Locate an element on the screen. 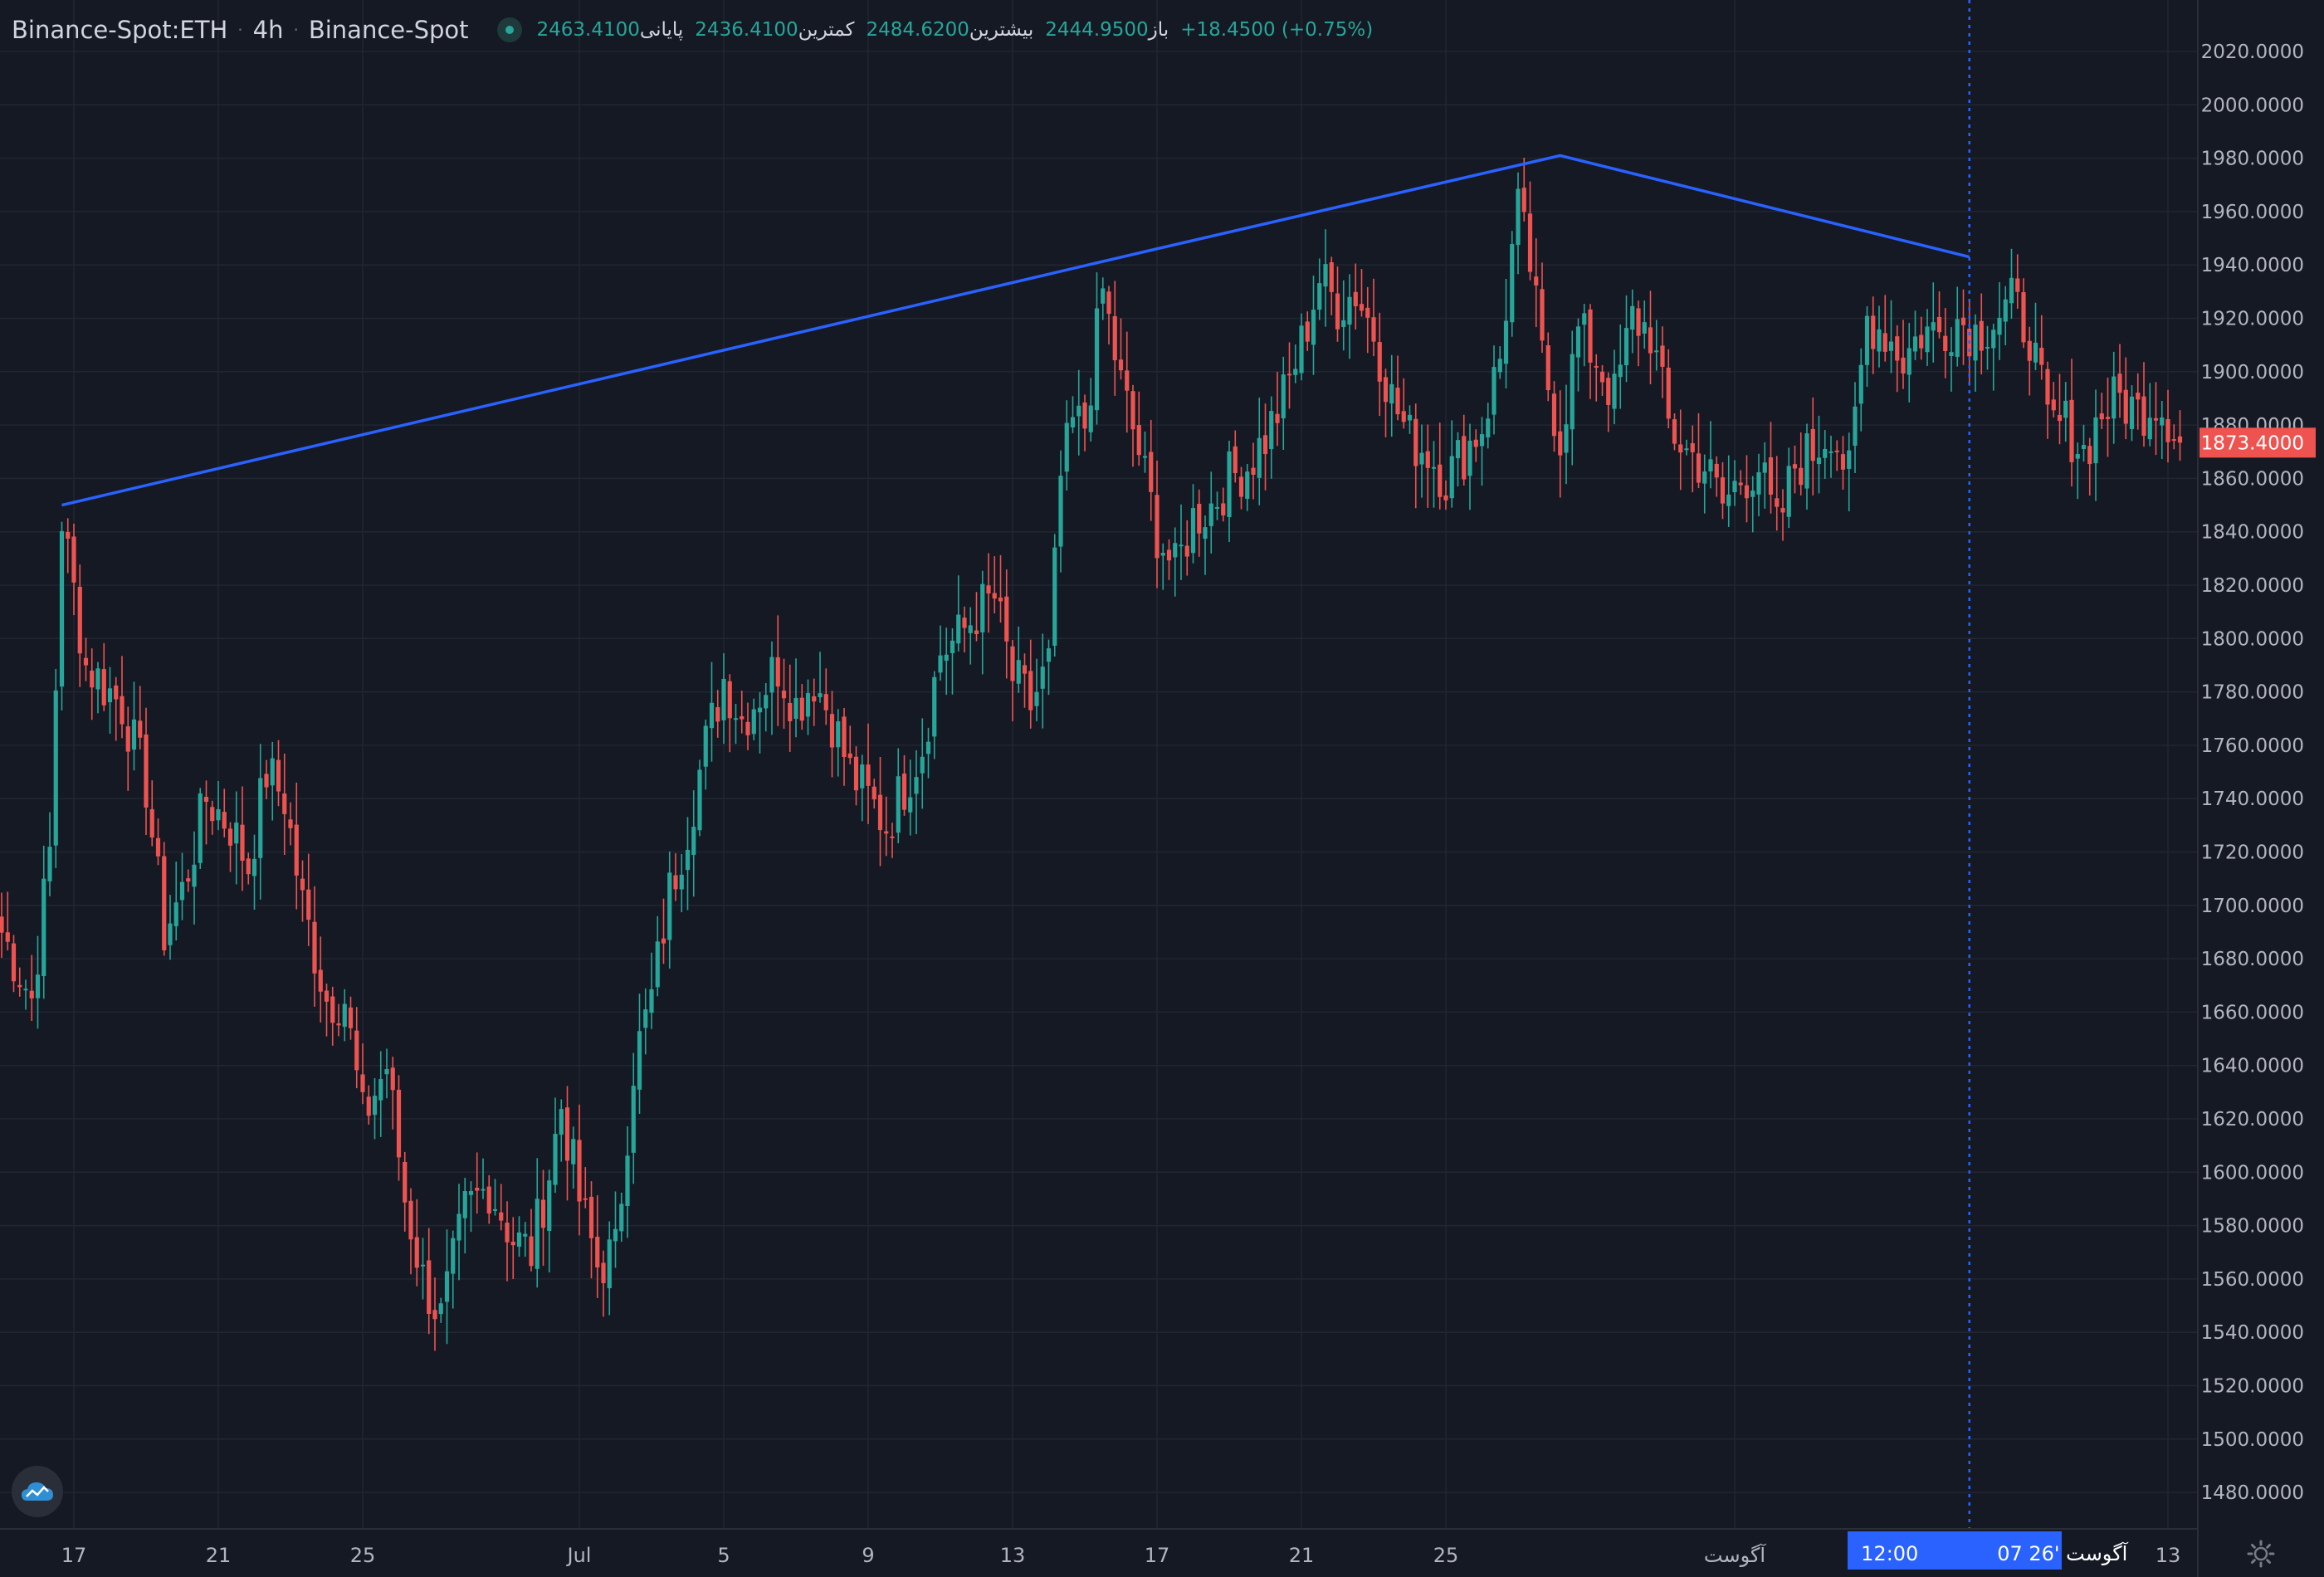  time-tick-label: 17 is located at coordinates (74, 1556).